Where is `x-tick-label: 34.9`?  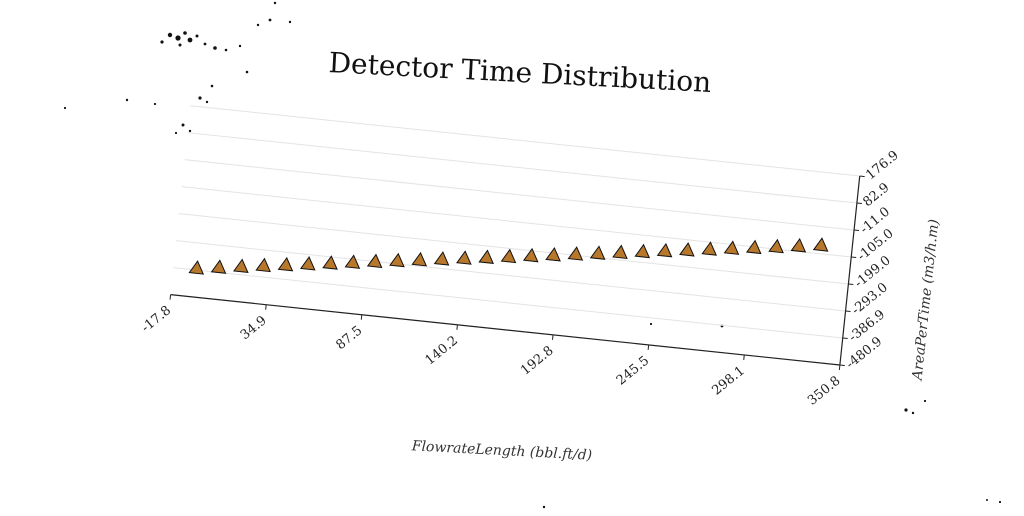 x-tick-label: 34.9 is located at coordinates (254, 328).